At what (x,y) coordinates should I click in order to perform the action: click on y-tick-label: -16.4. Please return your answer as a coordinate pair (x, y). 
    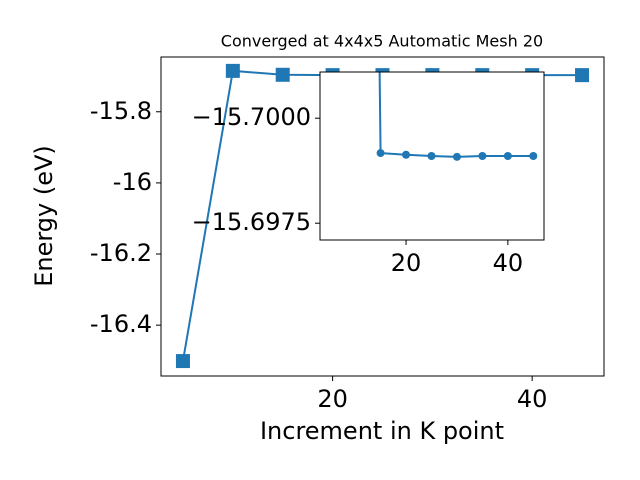
    Looking at the image, I should click on (121, 324).